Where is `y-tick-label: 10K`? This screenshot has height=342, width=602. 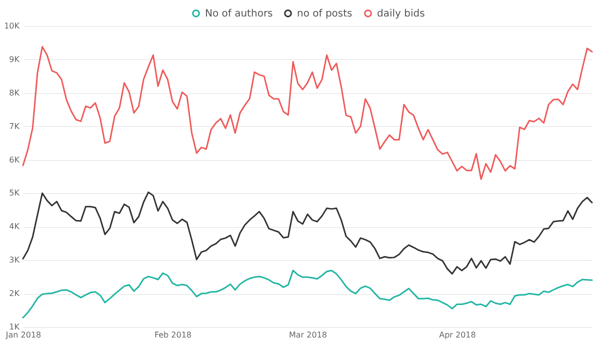 y-tick-label: 10K is located at coordinates (12, 26).